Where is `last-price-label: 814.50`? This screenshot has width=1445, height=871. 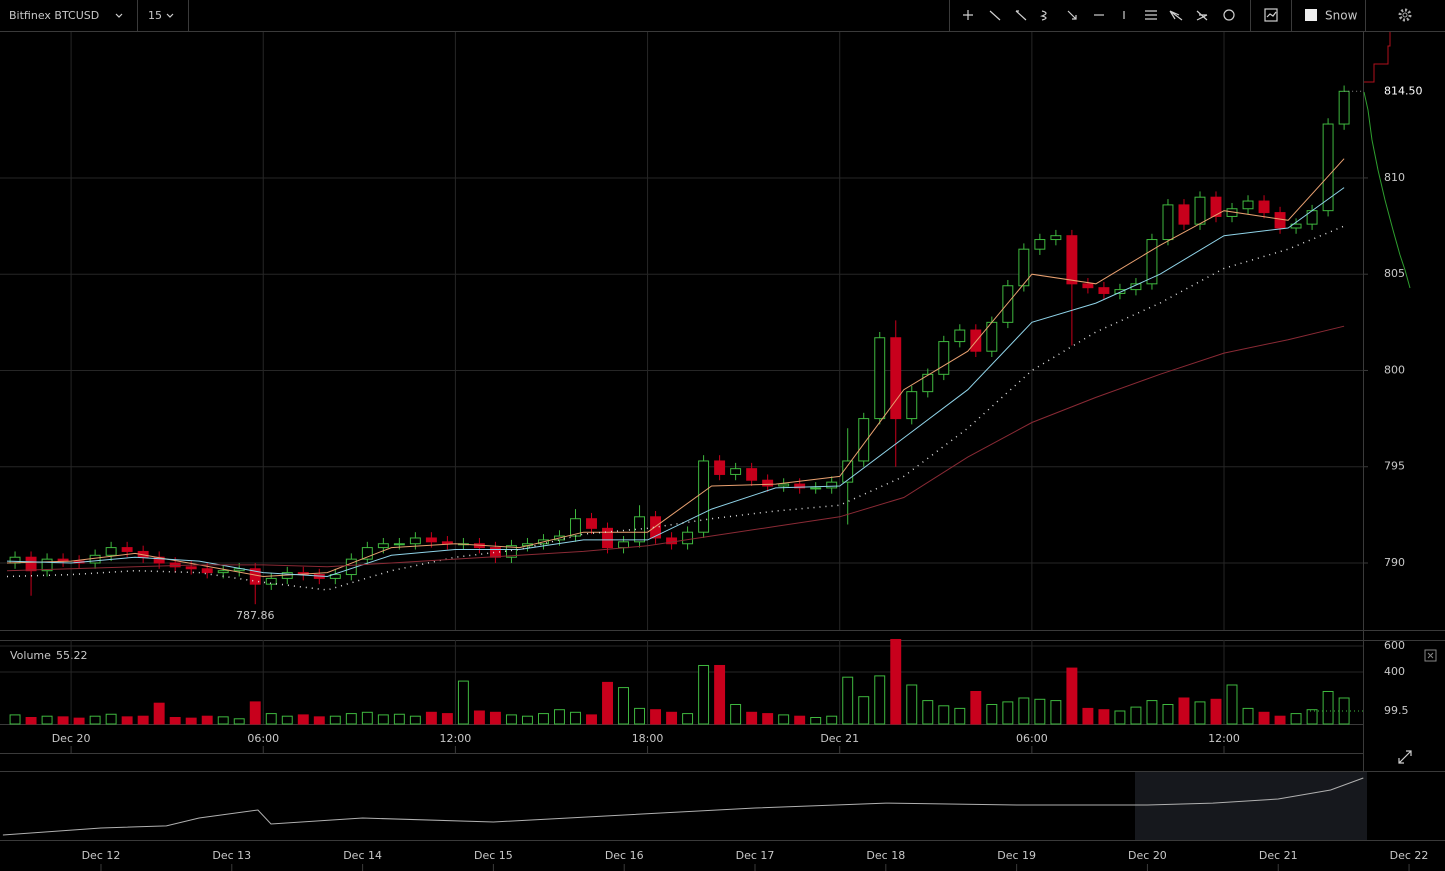
last-price-label: 814.50 is located at coordinates (1403, 90).